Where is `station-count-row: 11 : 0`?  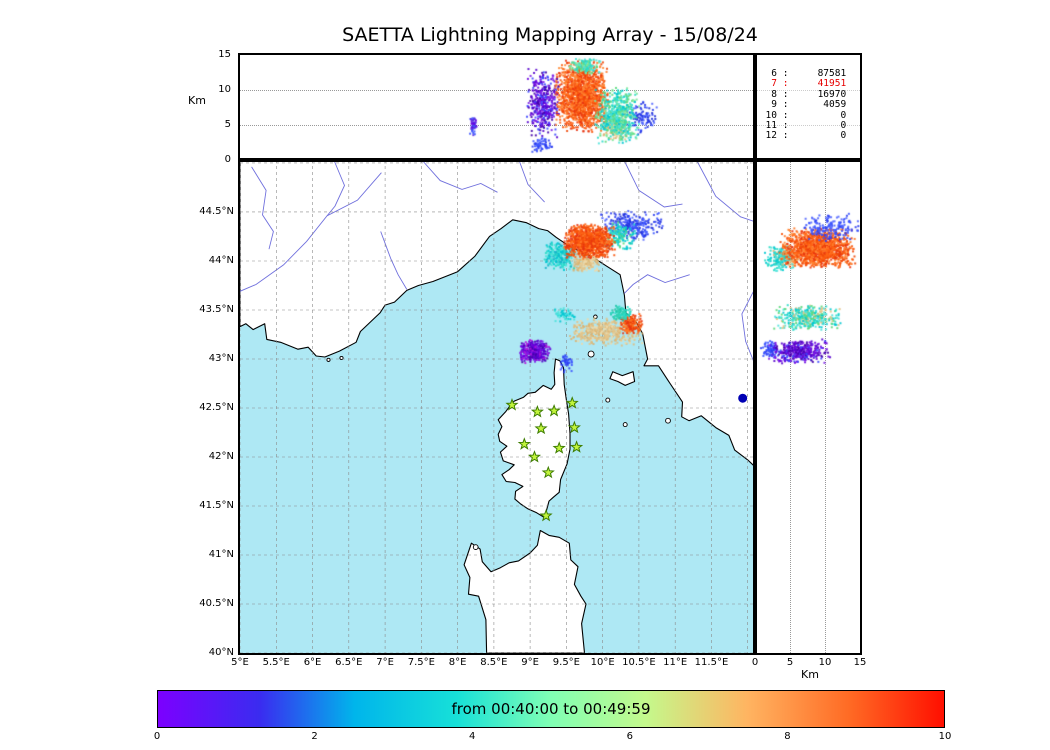
station-count-row: 11 : 0 is located at coordinates (806, 125).